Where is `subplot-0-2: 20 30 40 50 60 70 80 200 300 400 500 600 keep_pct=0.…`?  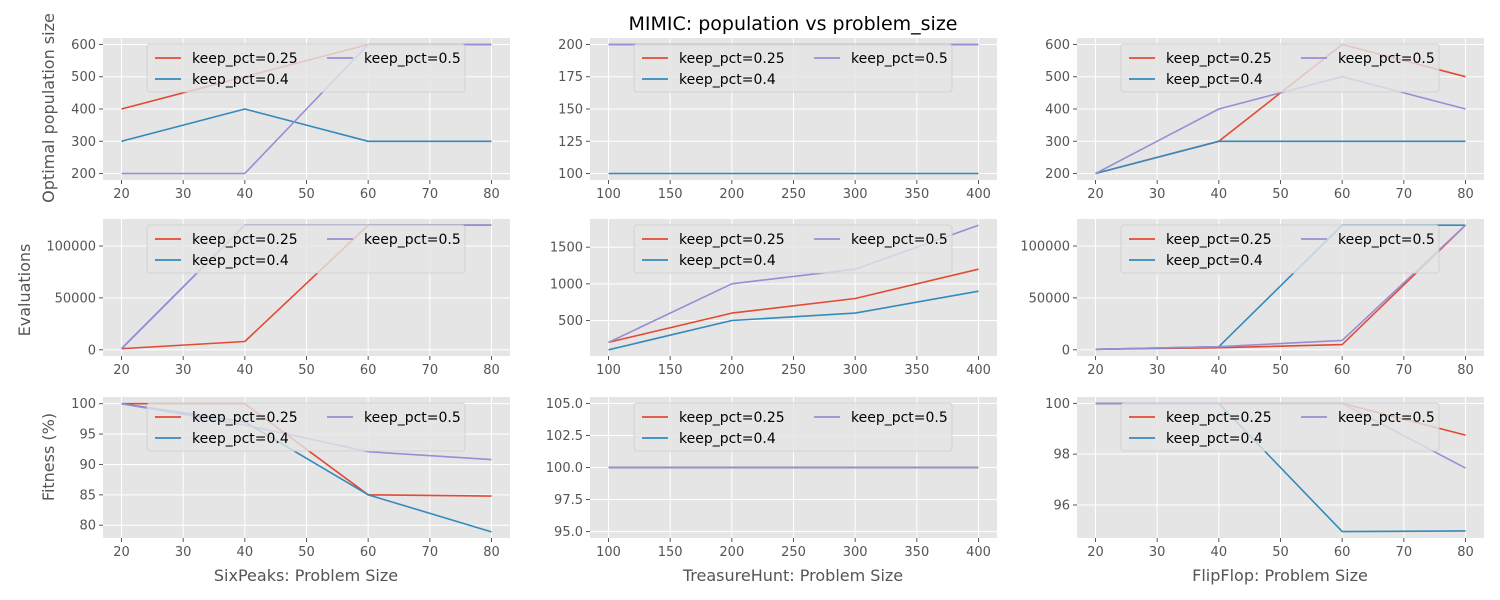 subplot-0-2: 20 30 40 50 60 70 80 200 300 400 500 600 keep_pct=0.… is located at coordinates (1264, 120).